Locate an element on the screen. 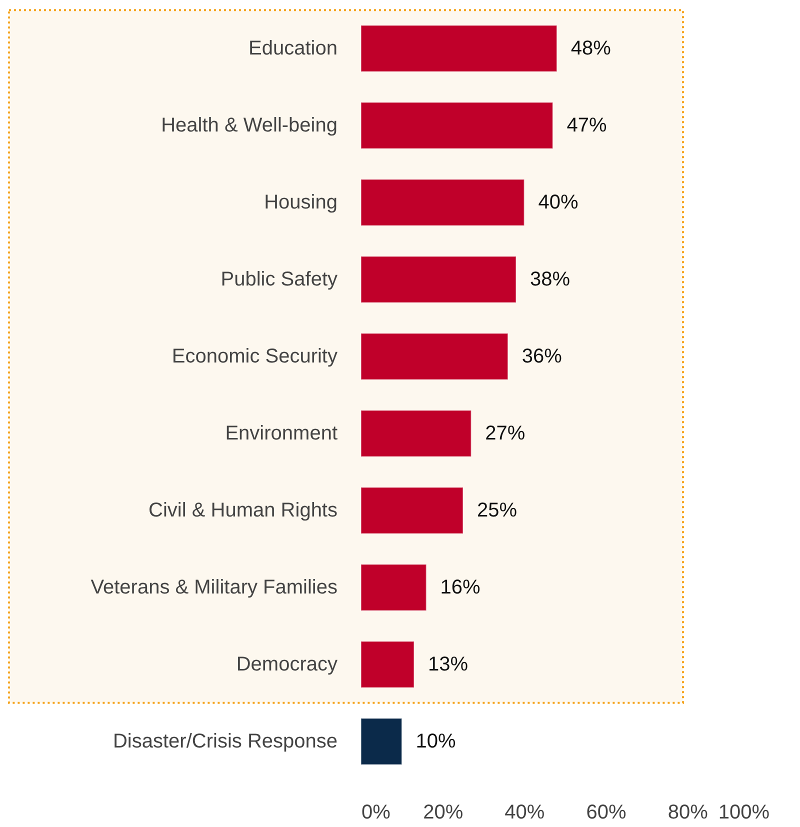  x-tick-label: 100% is located at coordinates (744, 813).